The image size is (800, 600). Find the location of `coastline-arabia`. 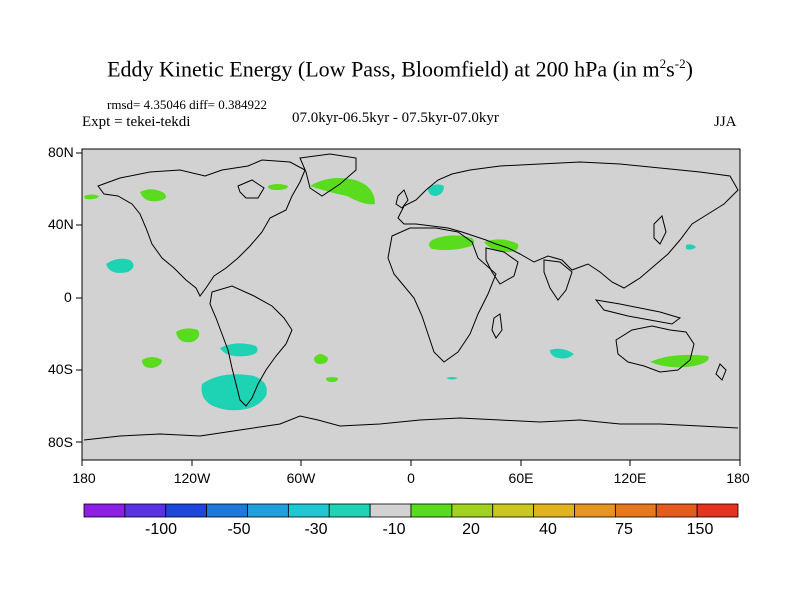

coastline-arabia is located at coordinates (502, 266).